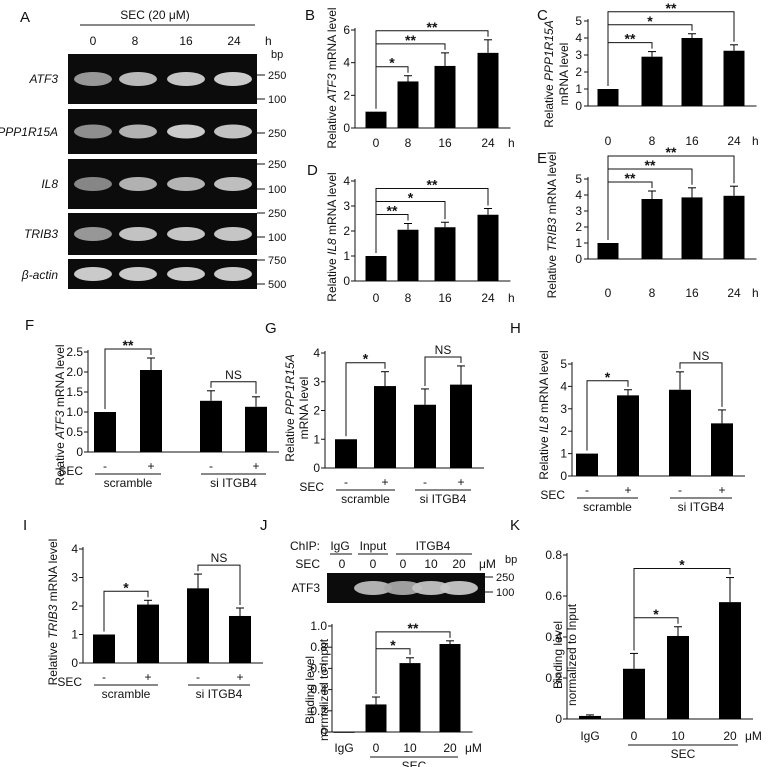  I want to click on sec-sign: -, so click(680, 490).